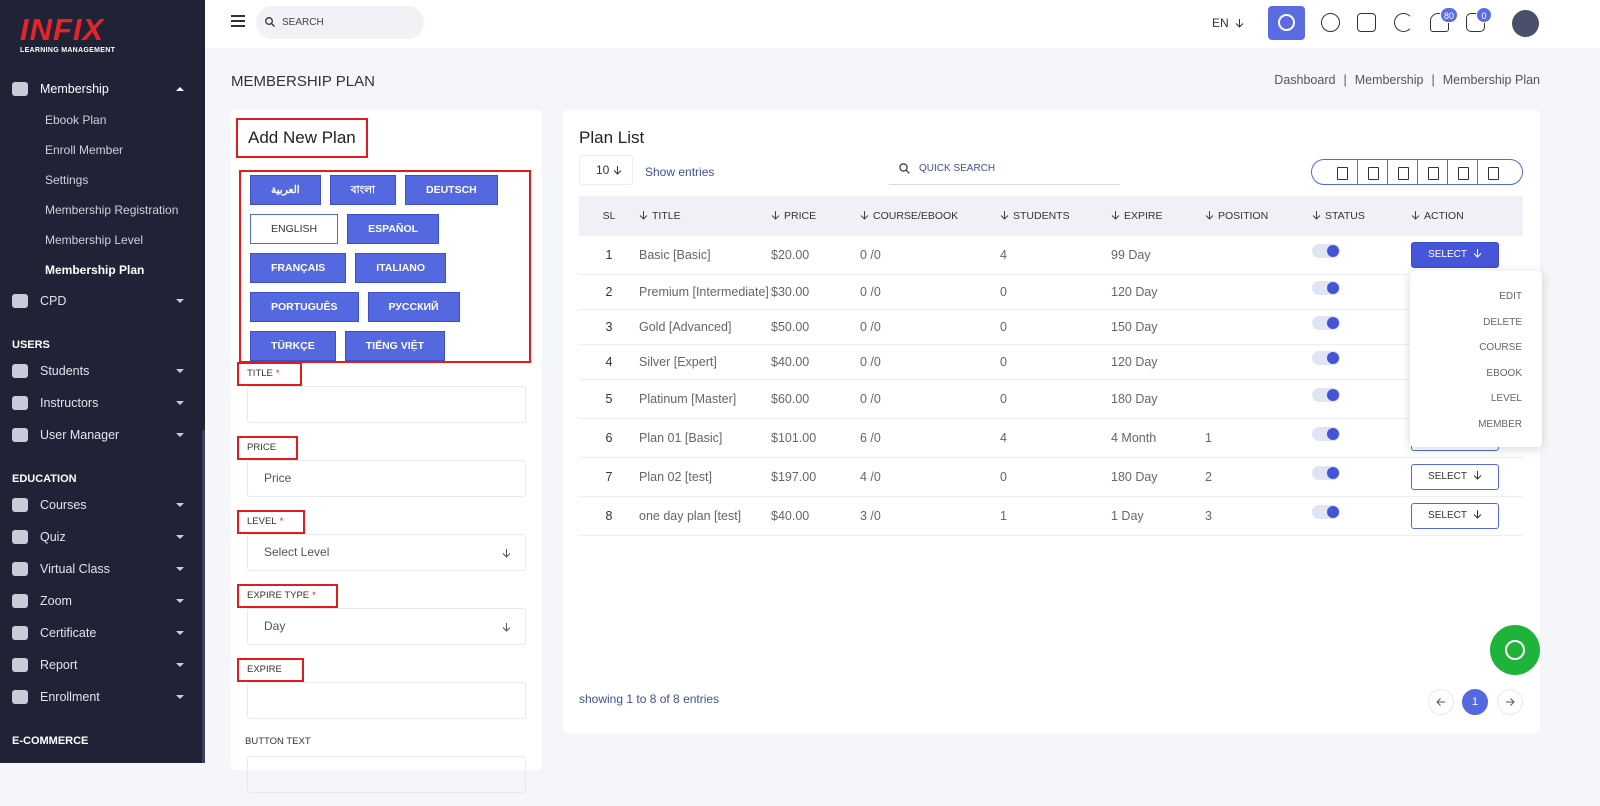 Image resolution: width=1600 pixels, height=806 pixels. I want to click on cell-course_ebook: 0 /0, so click(930, 255).